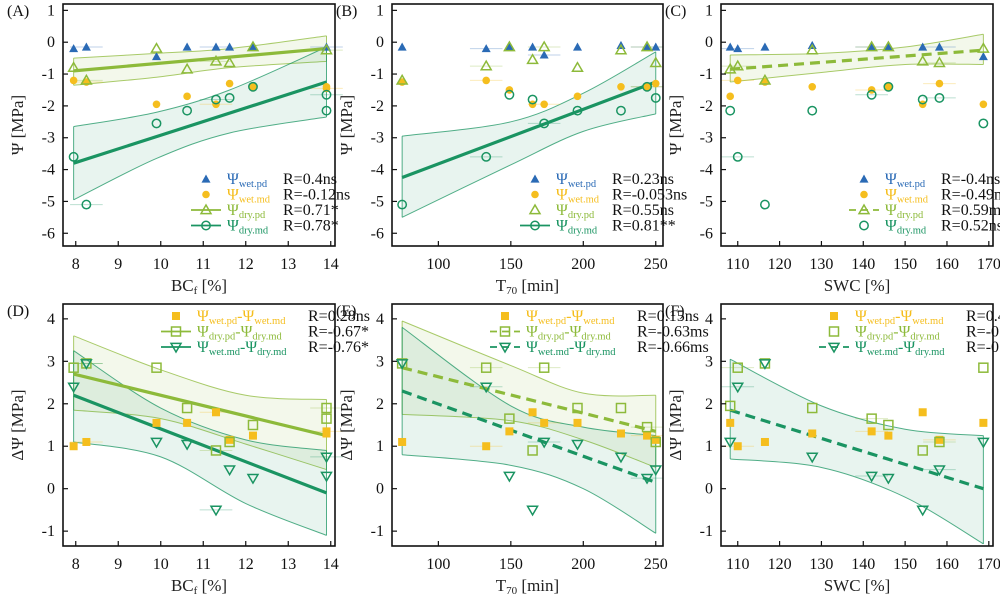 Image resolution: width=1000 pixels, height=607 pixels. Describe the element at coordinates (599, 348) in the screenshot. I see `legend-item: Ψwet.md-Ψdry.md R=-0.66ms` at that location.